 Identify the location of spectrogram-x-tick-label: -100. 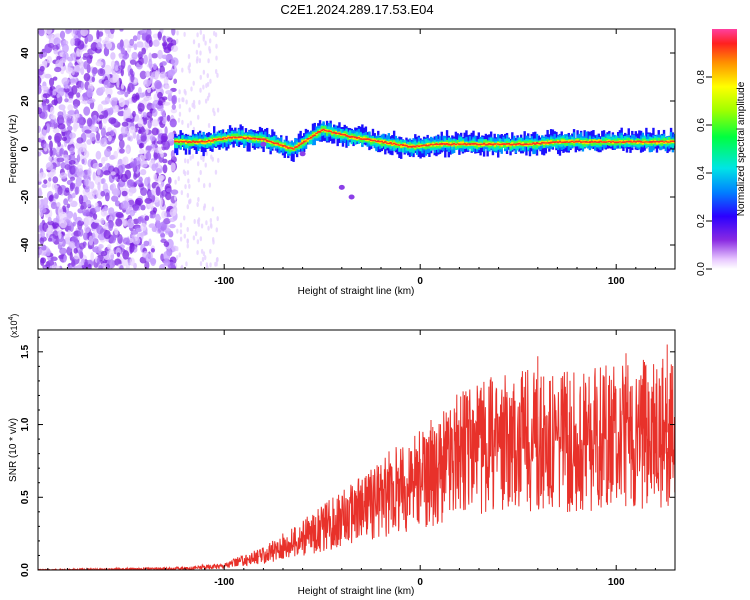
(224, 281).